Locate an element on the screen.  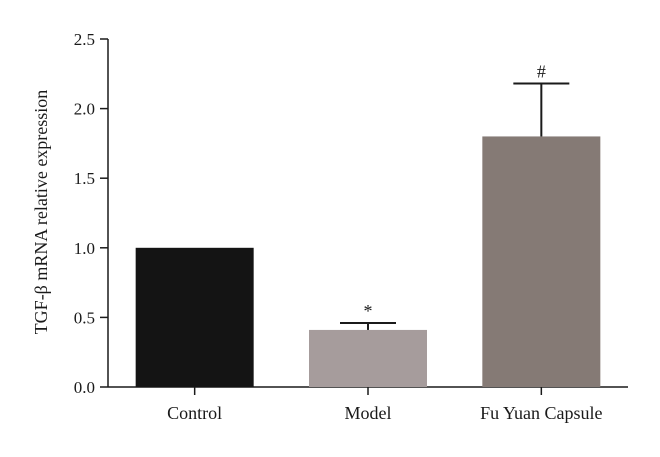
y-tick-label: 1.5 is located at coordinates (84, 178).